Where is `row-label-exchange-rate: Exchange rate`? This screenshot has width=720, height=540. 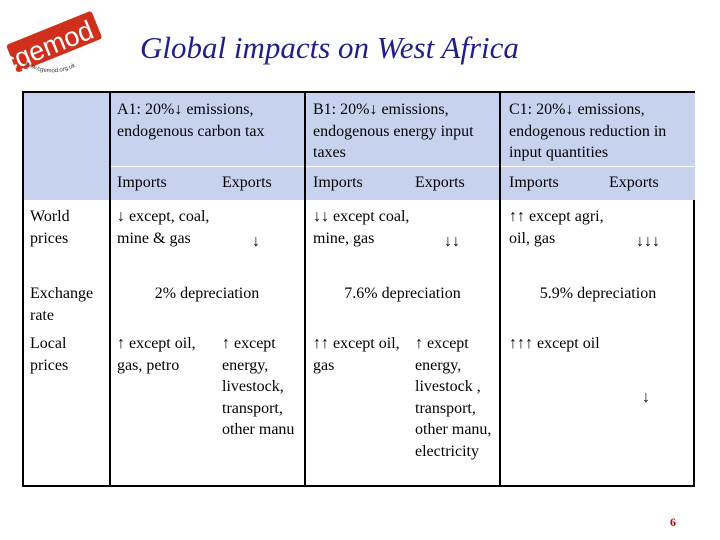 row-label-exchange-rate: Exchange rate is located at coordinates (62, 304).